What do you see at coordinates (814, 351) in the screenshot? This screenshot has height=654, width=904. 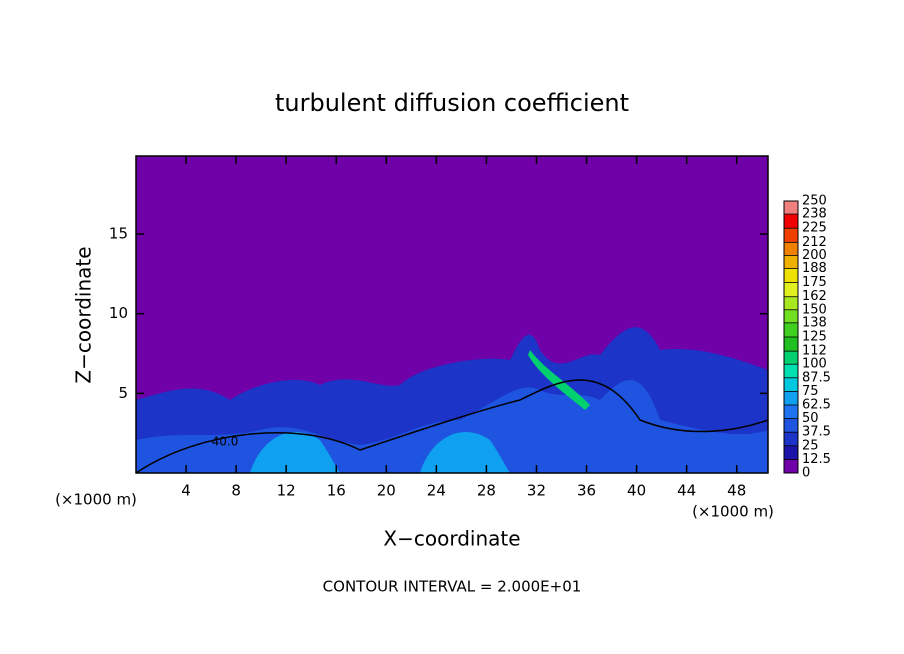 I see `colorbar-label: 112` at bounding box center [814, 351].